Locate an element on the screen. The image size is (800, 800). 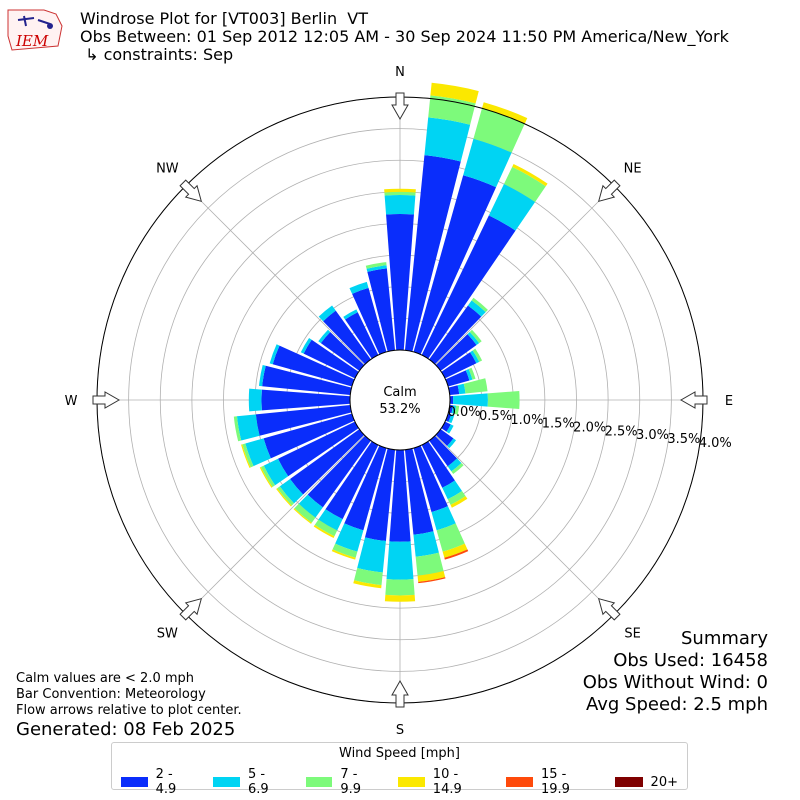
direction-label: E is located at coordinates (729, 401).